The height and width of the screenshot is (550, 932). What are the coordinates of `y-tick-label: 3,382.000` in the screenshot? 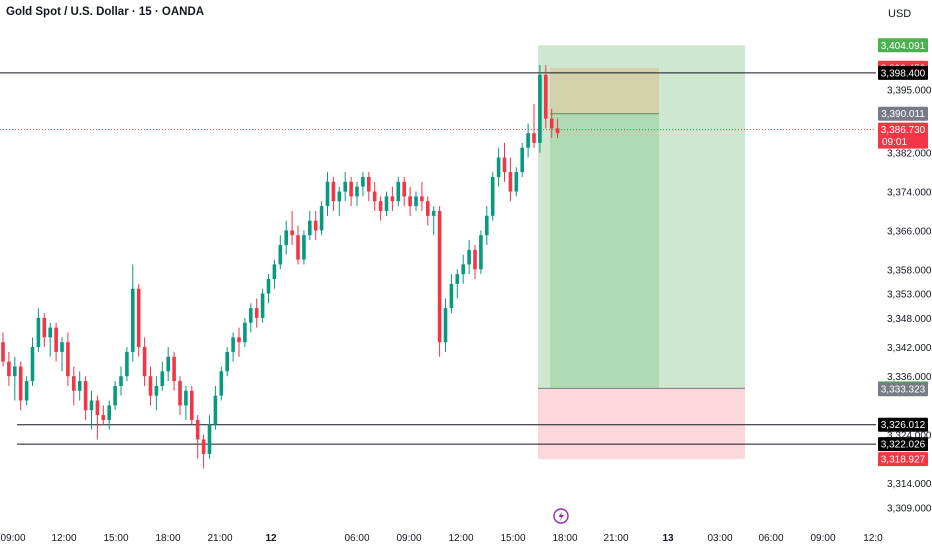 It's located at (909, 154).